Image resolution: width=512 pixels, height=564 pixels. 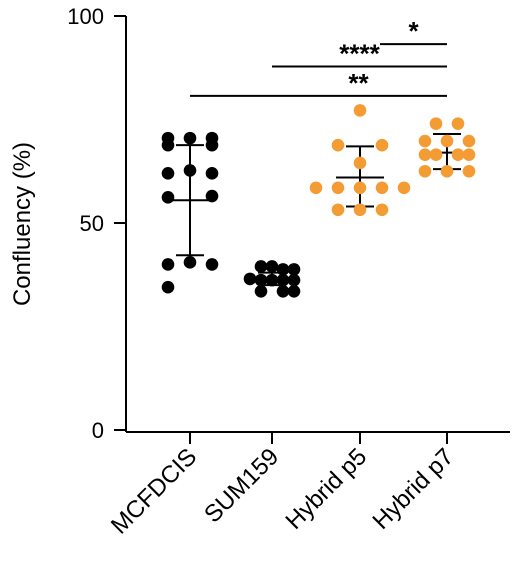 I want to click on x-tick-label: MCFDCIS, so click(x=154, y=491).